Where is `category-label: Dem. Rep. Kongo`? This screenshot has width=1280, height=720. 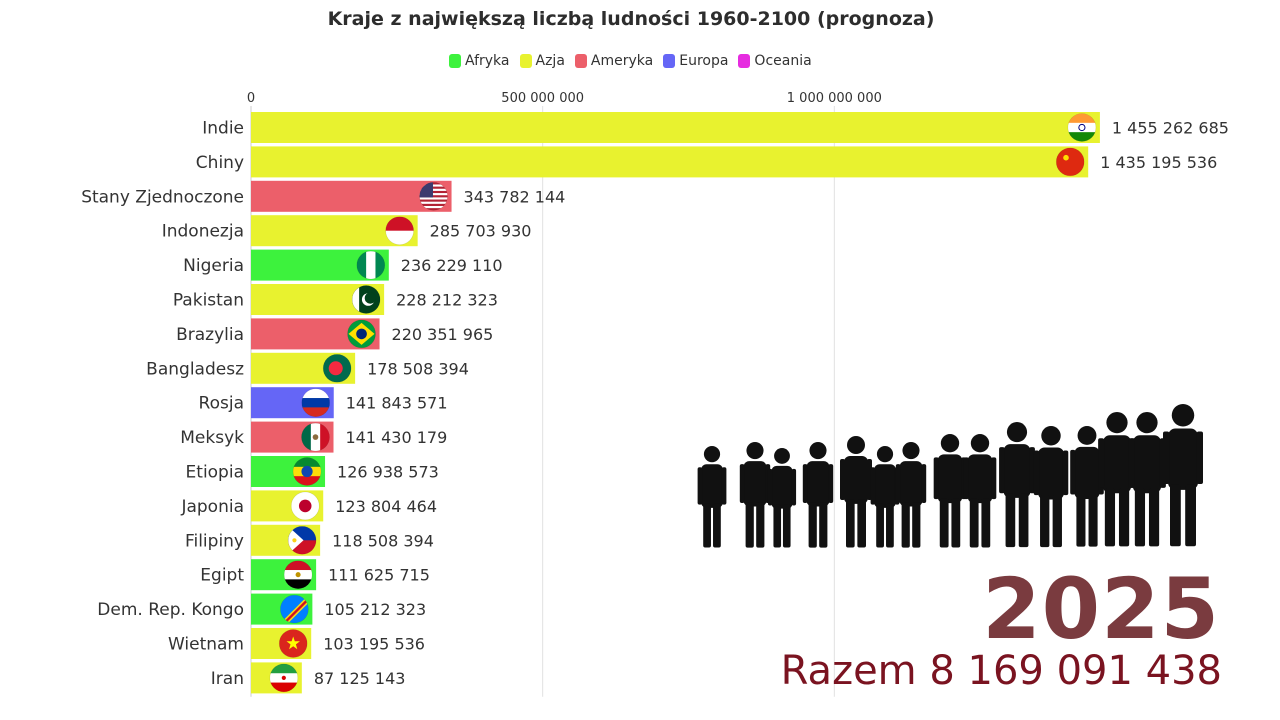
category-label: Dem. Rep. Kongo is located at coordinates (170, 610).